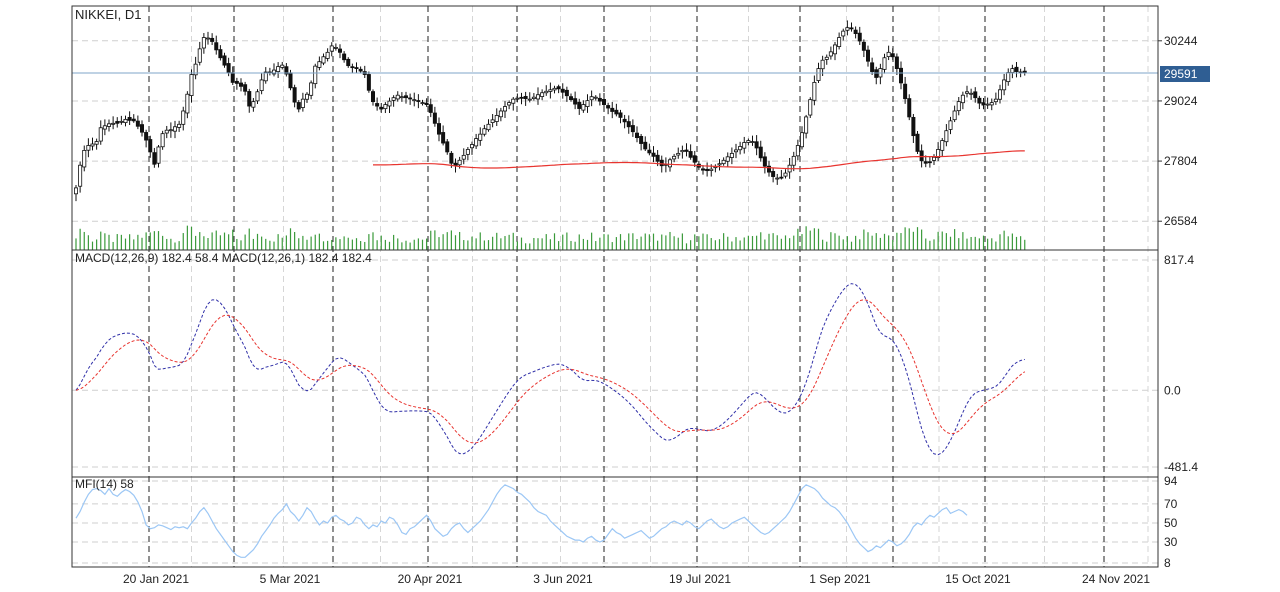 This screenshot has width=1280, height=592. Describe the element at coordinates (1181, 161) in the screenshot. I see `price-tick-label: 27804` at that location.